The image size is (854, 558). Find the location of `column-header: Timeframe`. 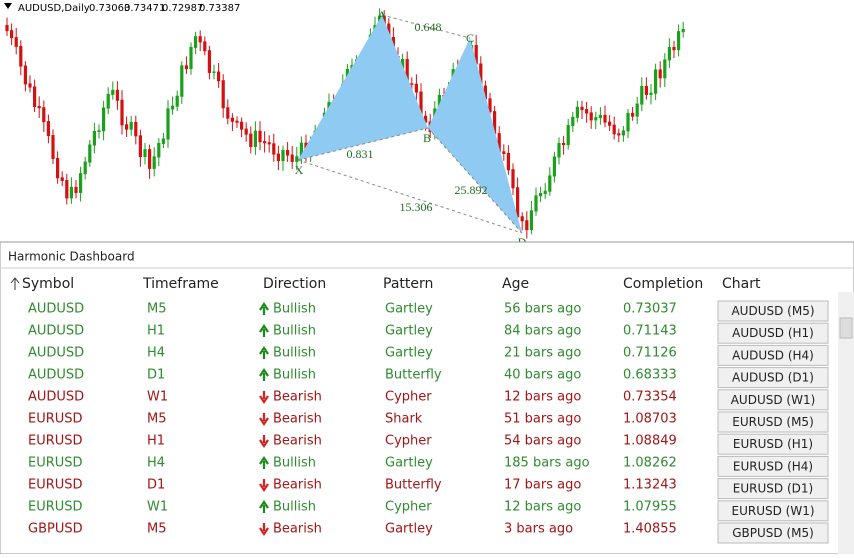

column-header: Timeframe is located at coordinates (180, 284).